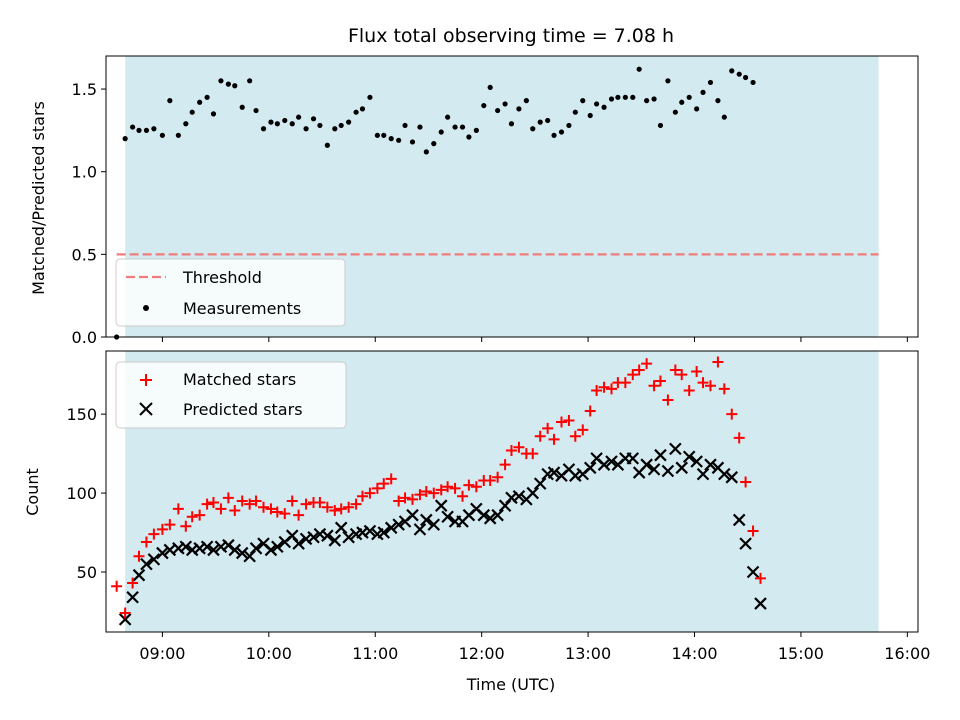 The width and height of the screenshot is (960, 720). I want to click on top-y-axis: 0.0 0.5 1.0 1.5, so click(89, 213).